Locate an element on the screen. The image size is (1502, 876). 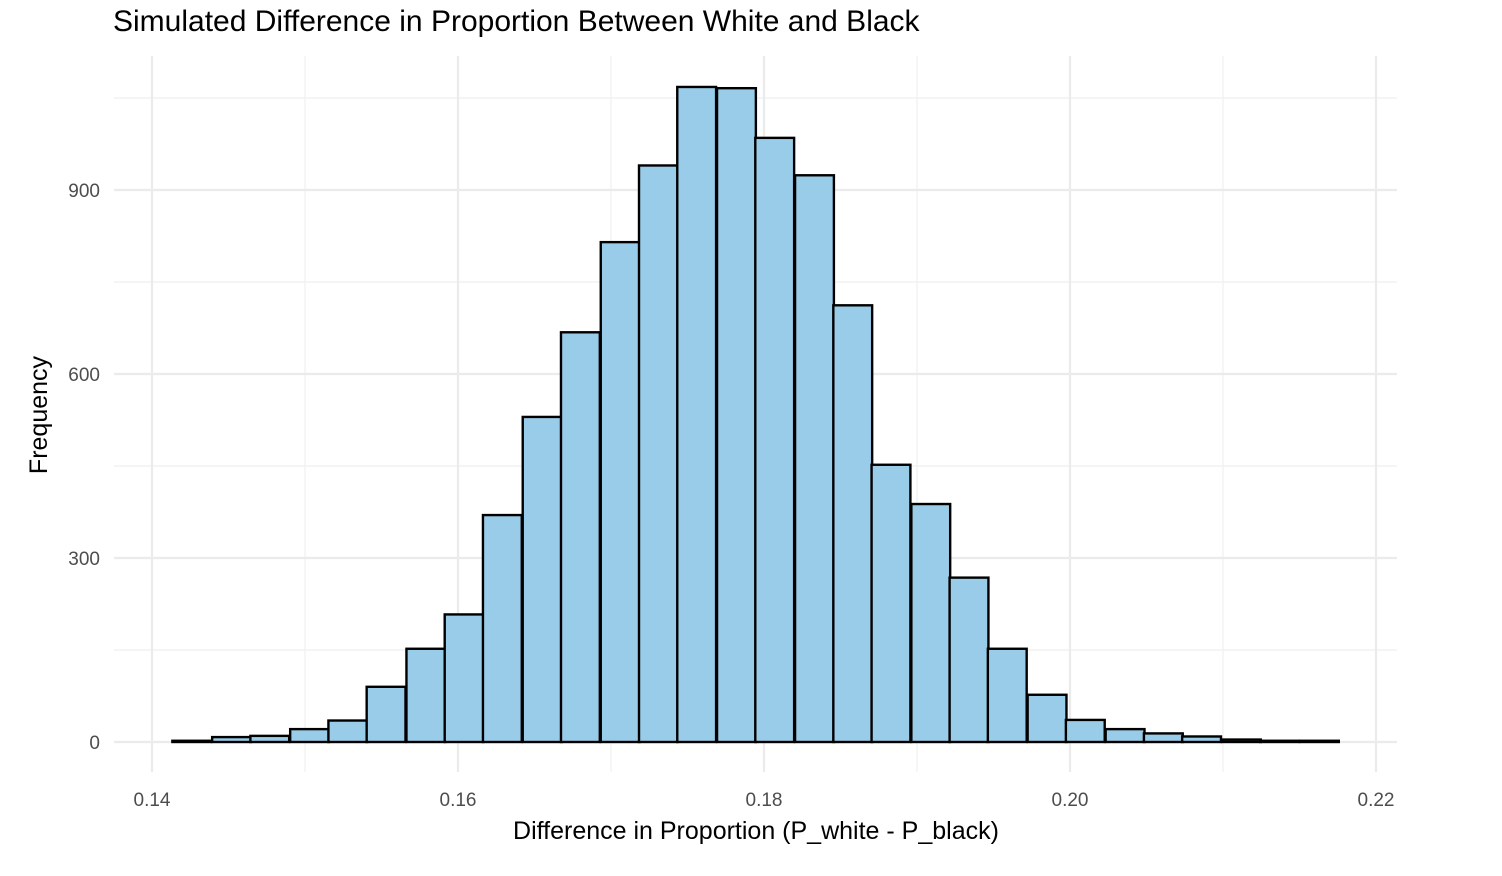
x-axis-tick-labels: 0.14 0.16 0.18 0.20 0.22 is located at coordinates (764, 800).